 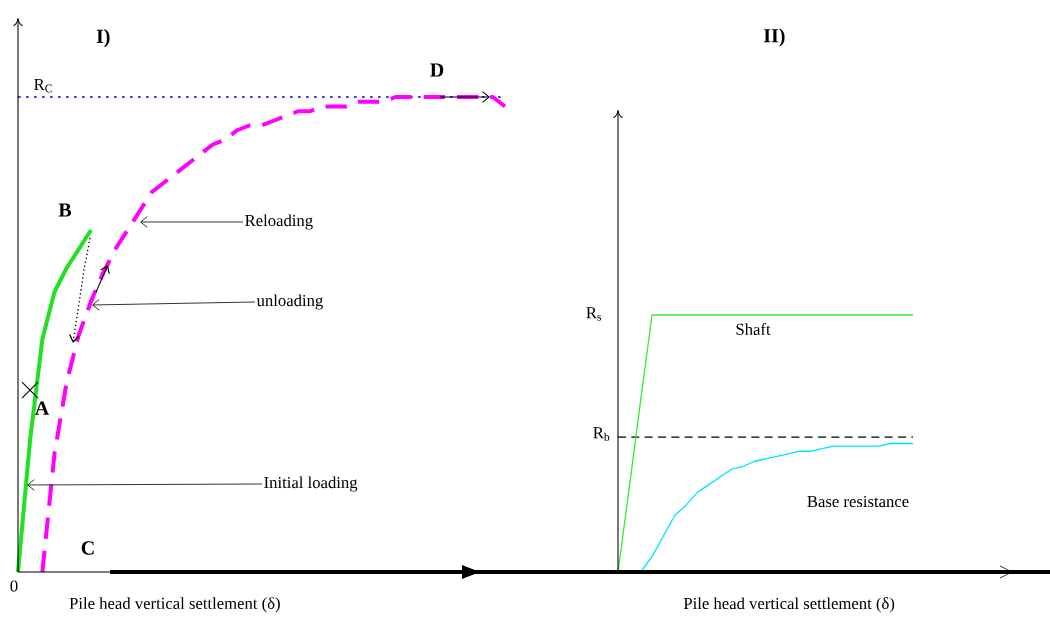 I want to click on ref-line-label: R$_{b}$, so click(x=601, y=434).